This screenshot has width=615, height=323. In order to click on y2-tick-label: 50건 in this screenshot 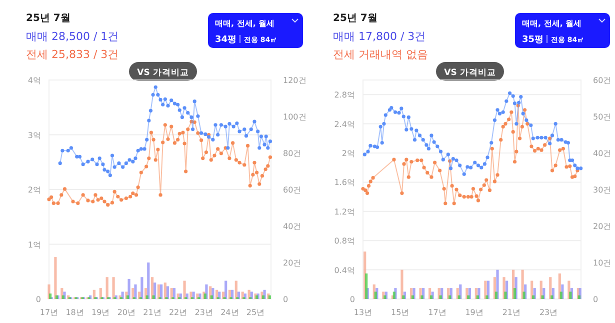, I will do `click(602, 117)`.